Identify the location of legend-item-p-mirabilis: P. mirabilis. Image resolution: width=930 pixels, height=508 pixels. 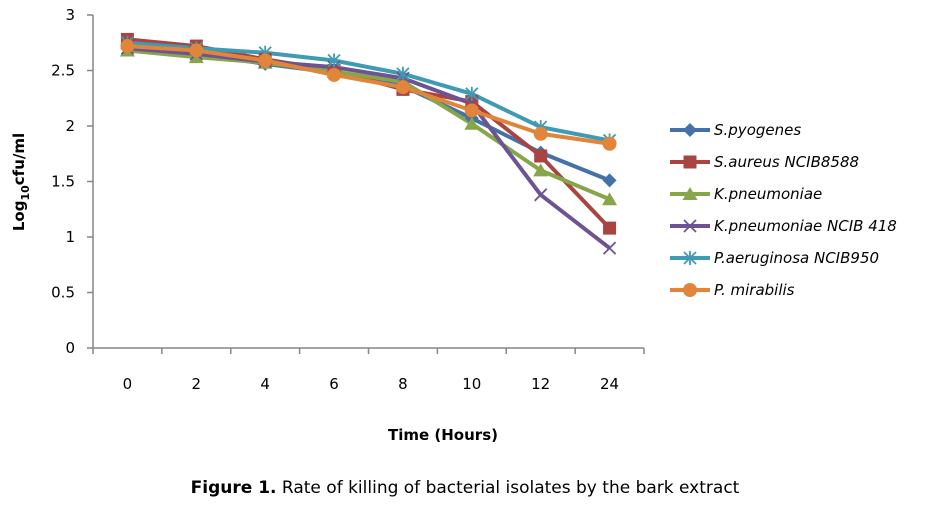
(732, 290).